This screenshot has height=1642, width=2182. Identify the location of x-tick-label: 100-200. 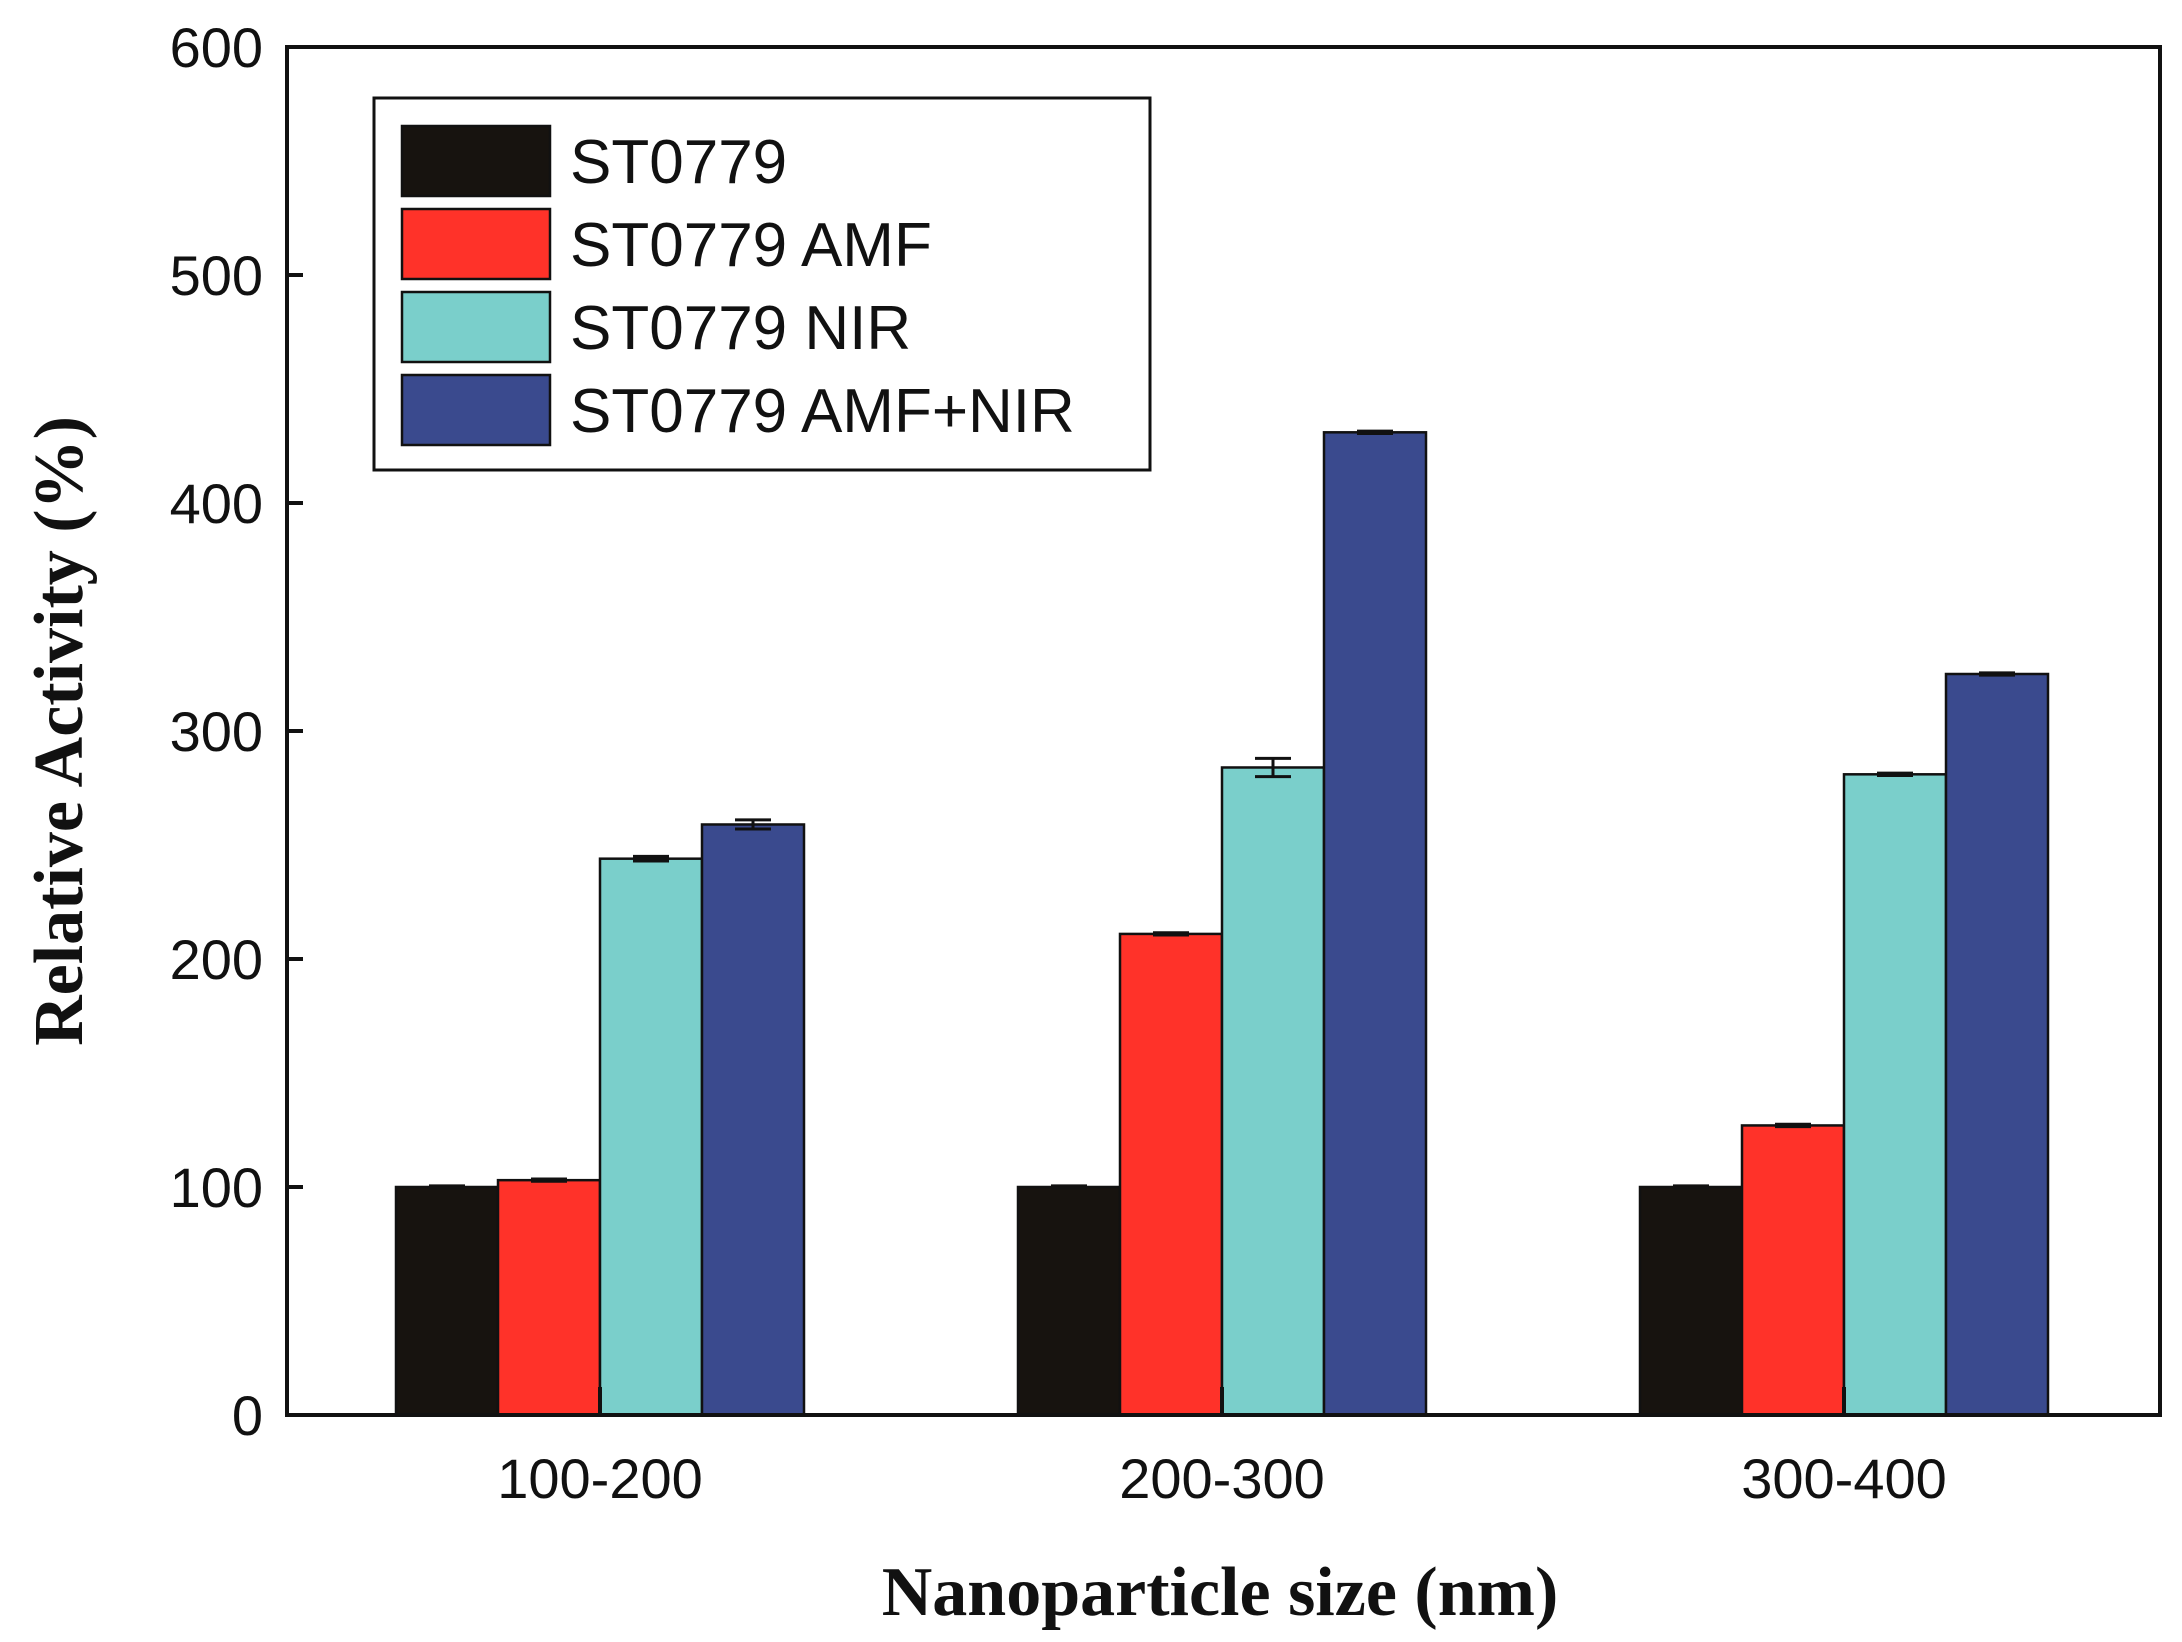
(600, 1478).